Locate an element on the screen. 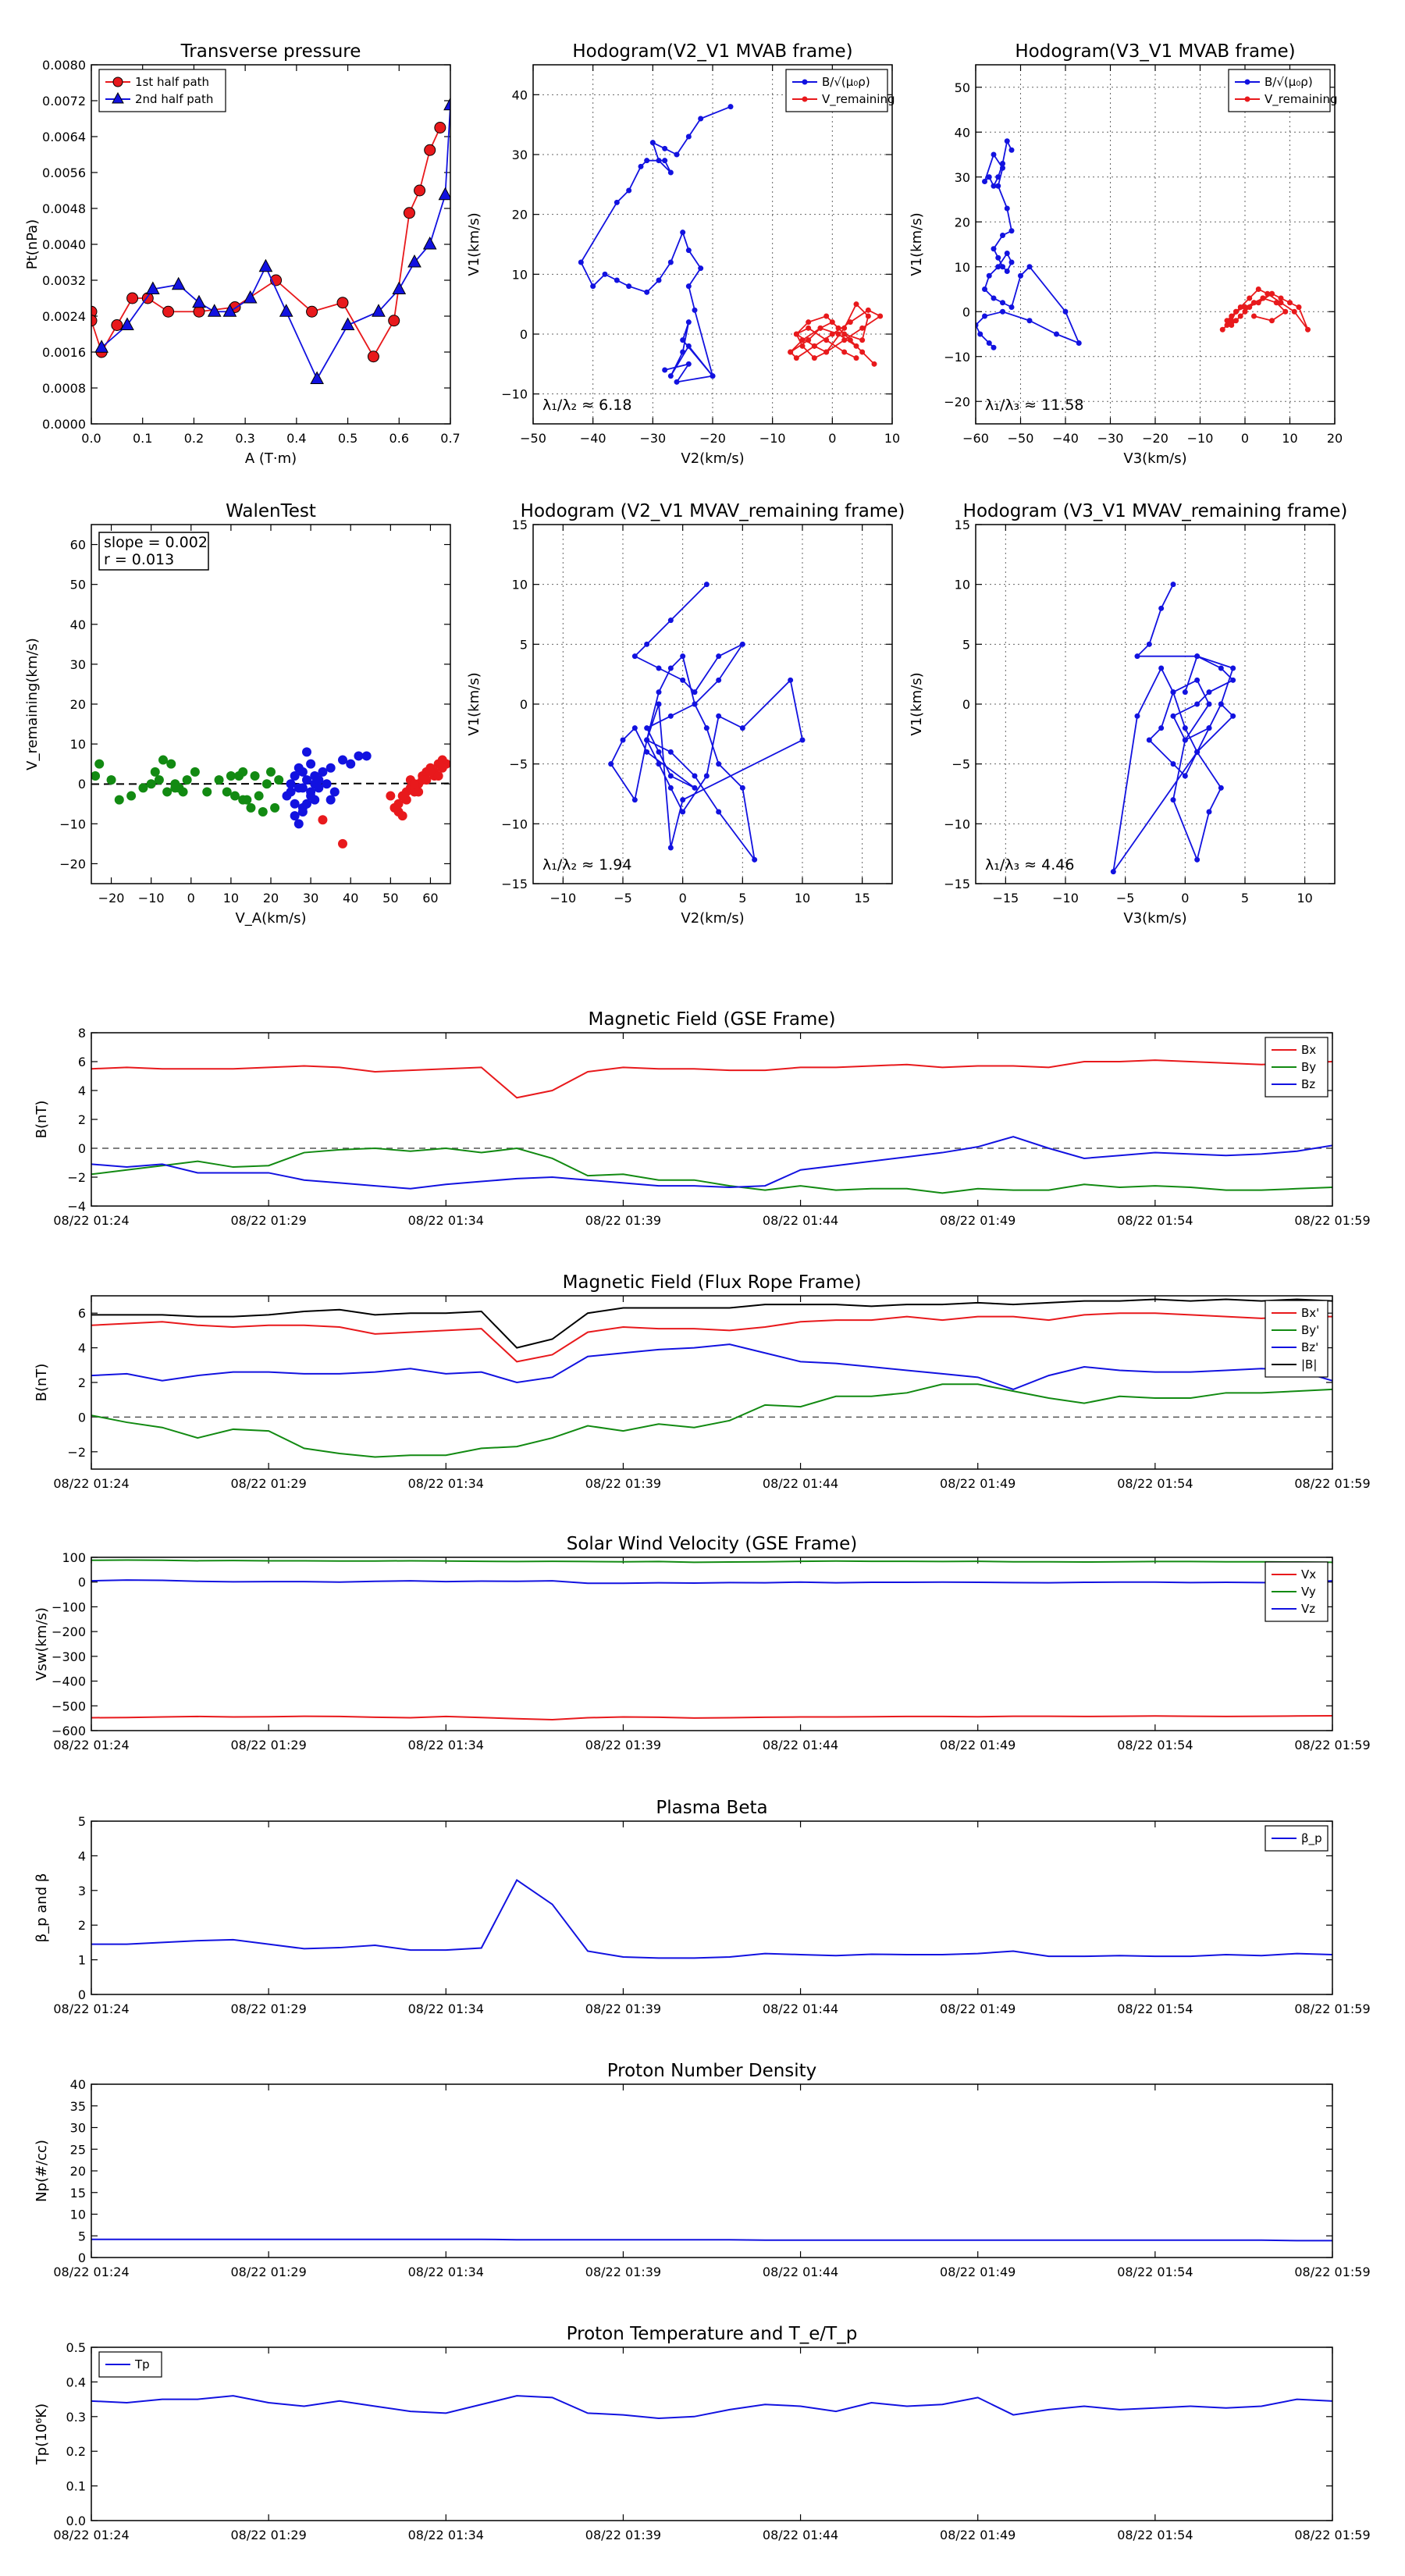 This screenshot has width=1405, height=2576. x-tick-label: 08/22 01:39 is located at coordinates (623, 1483).